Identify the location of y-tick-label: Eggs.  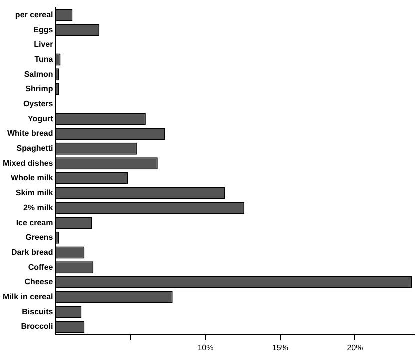
(44, 29).